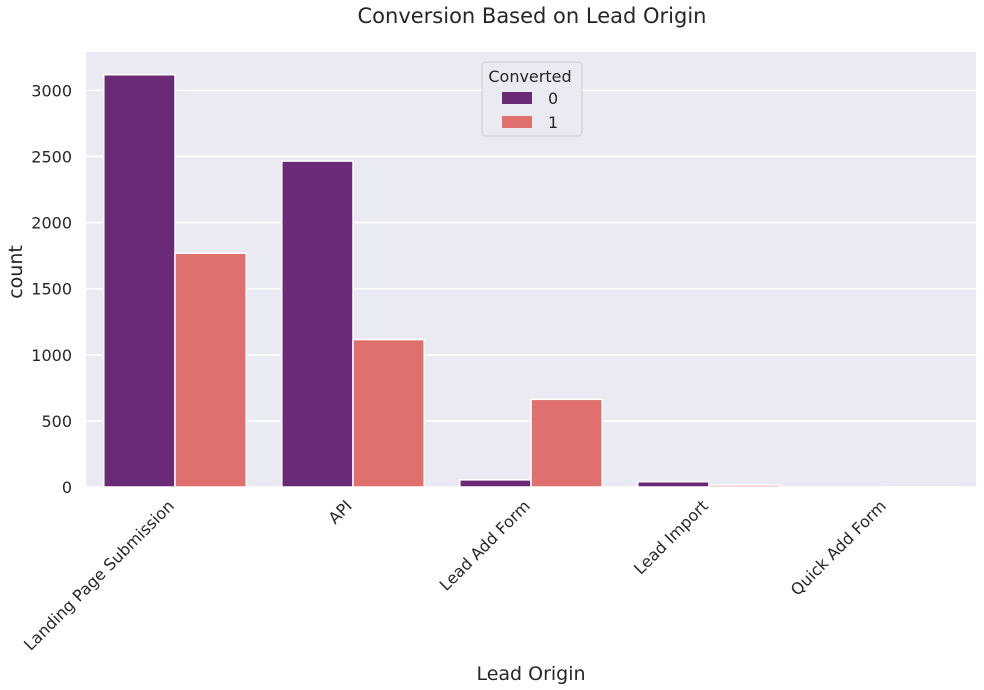  Describe the element at coordinates (51, 355) in the screenshot. I see `y-tick-label: 1000` at that location.